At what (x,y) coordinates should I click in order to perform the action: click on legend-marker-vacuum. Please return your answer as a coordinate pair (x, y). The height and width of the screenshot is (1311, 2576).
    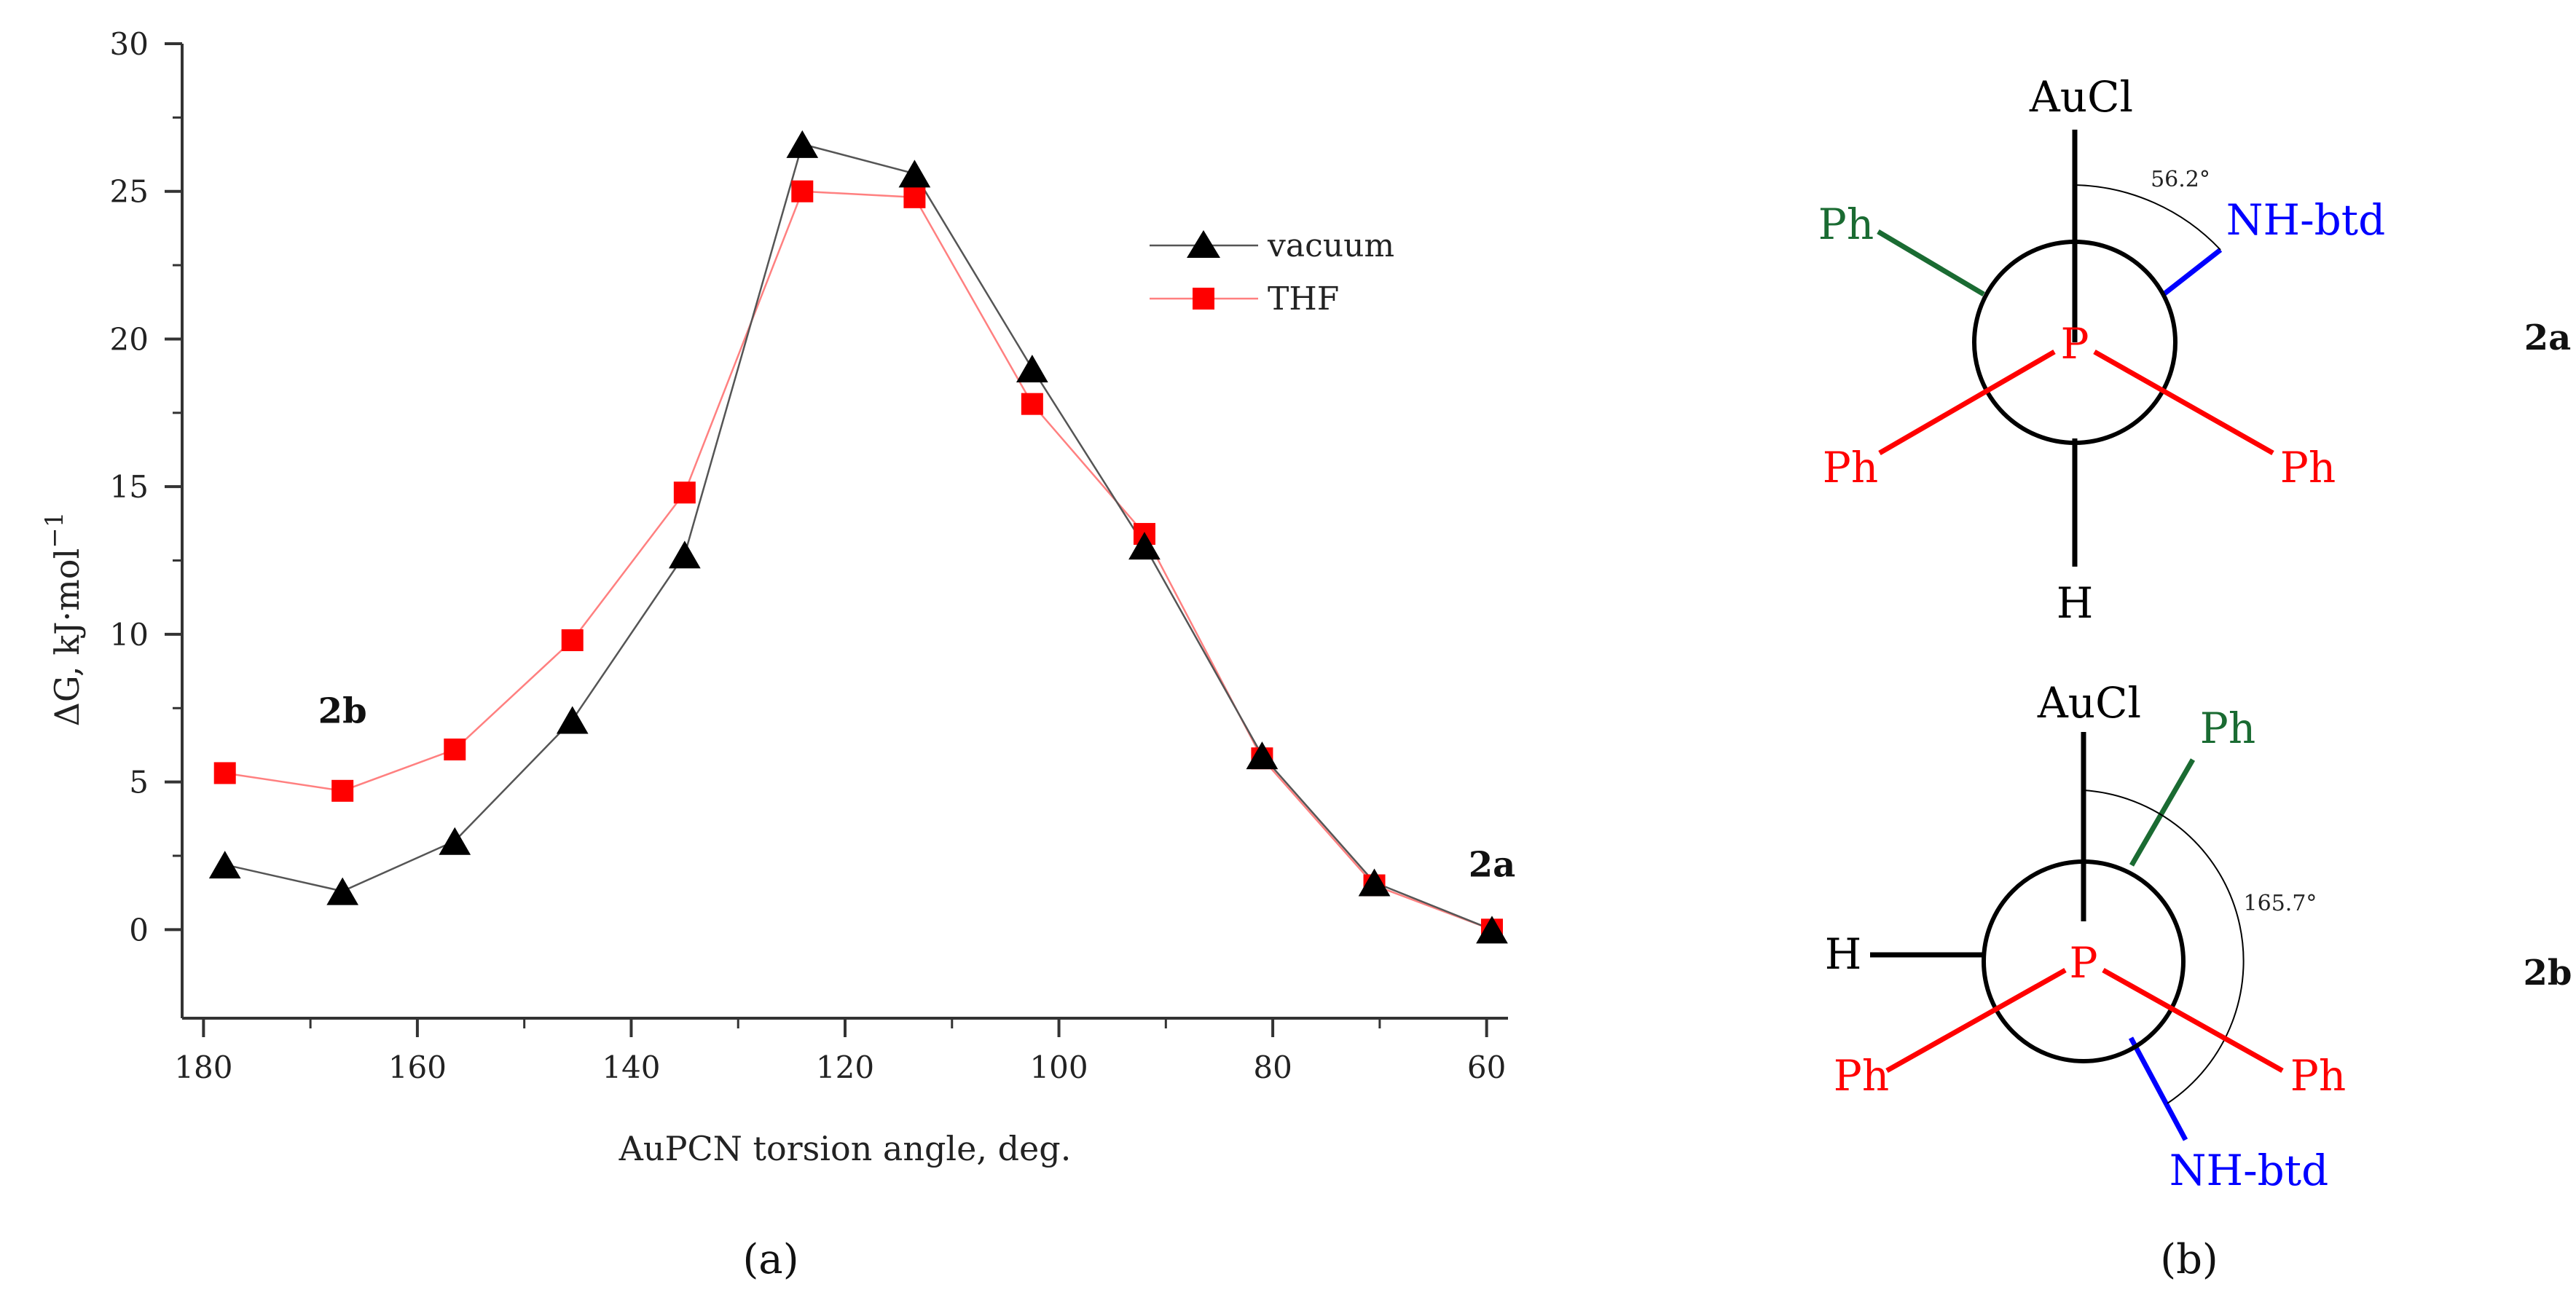
    Looking at the image, I should click on (1203, 244).